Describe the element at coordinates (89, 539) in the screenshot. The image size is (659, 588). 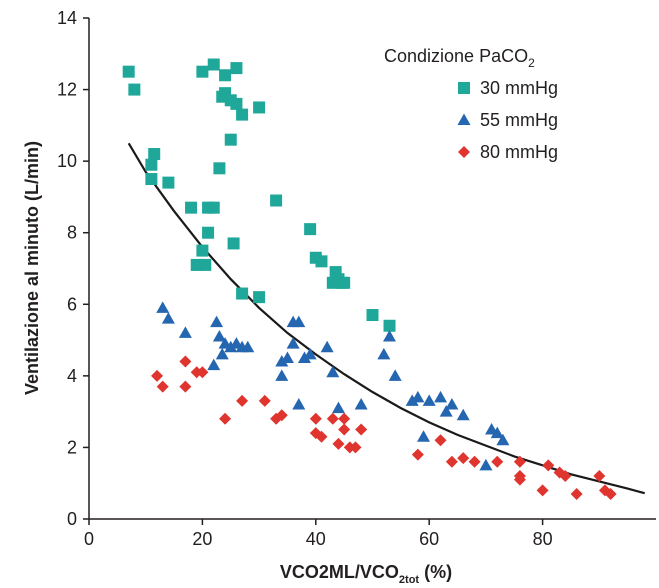
I see `x-tick-label: 0` at that location.